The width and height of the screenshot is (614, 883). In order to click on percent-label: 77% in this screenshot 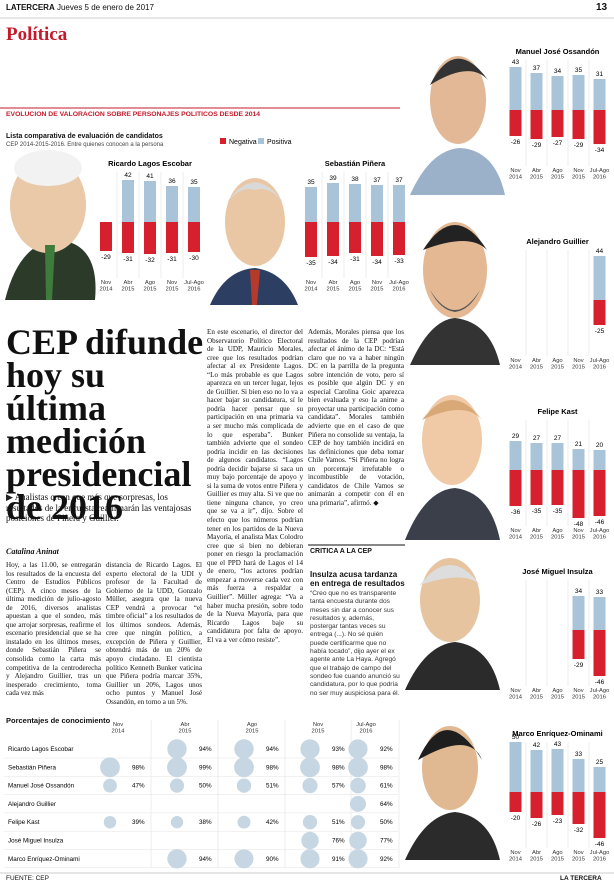, I will do `click(386, 841)`.